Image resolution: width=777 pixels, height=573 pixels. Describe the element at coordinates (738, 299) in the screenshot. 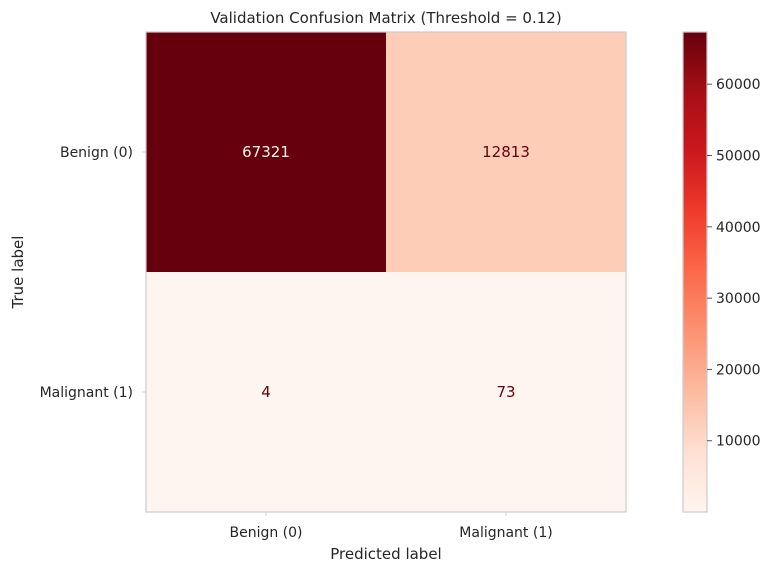

I see `colorbar-tick-label: 30000` at that location.